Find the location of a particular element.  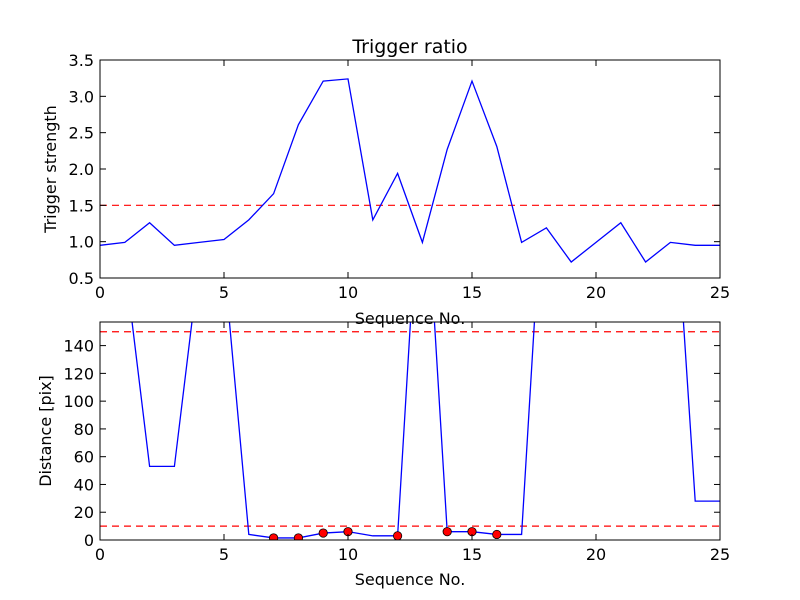

y-tick-label: 1.0 is located at coordinates (81, 242).